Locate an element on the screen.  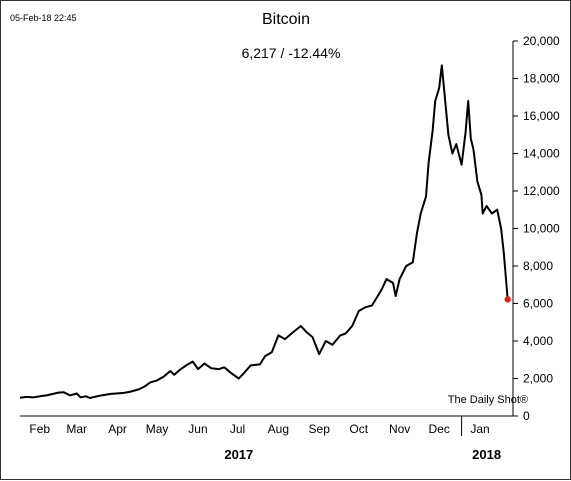
chart-timestamp: 05-Feb-18 22:45 is located at coordinates (43, 18).